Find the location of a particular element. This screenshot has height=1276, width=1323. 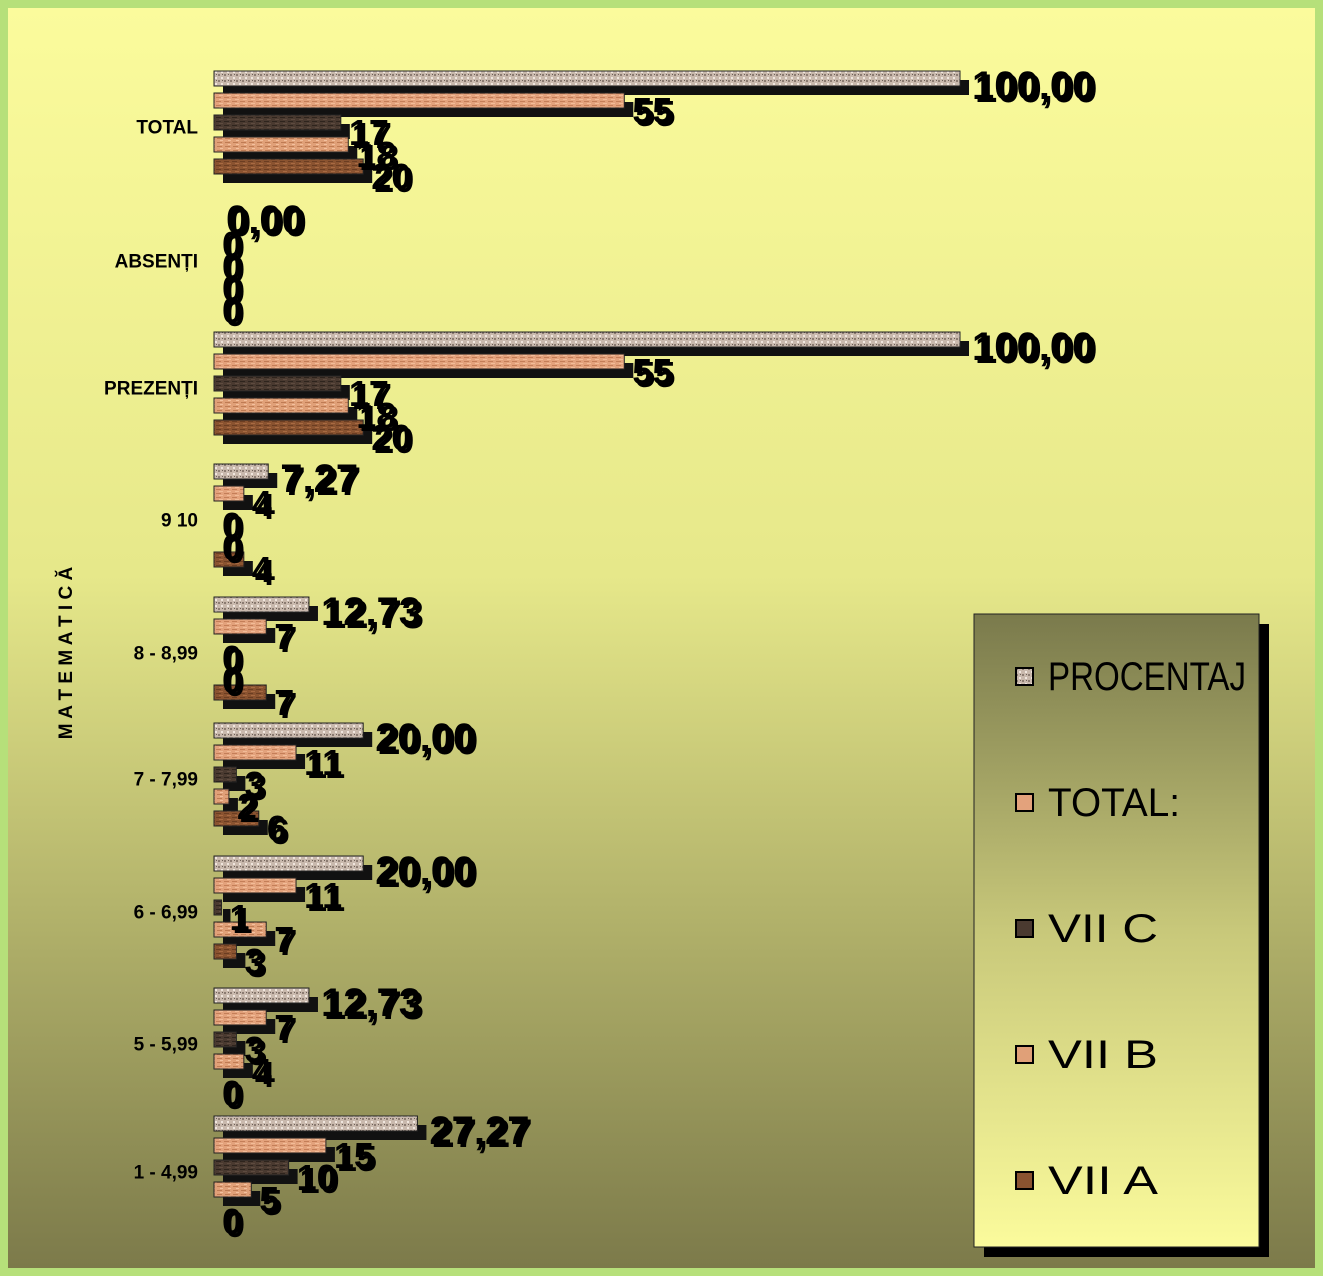

bar-1-4-99-vii-c is located at coordinates (251, 1167).